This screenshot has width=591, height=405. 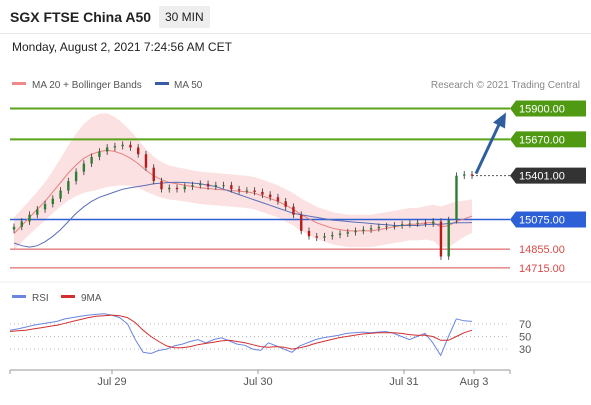 What do you see at coordinates (188, 85) in the screenshot?
I see `legend-ma50-label: MA 50` at bounding box center [188, 85].